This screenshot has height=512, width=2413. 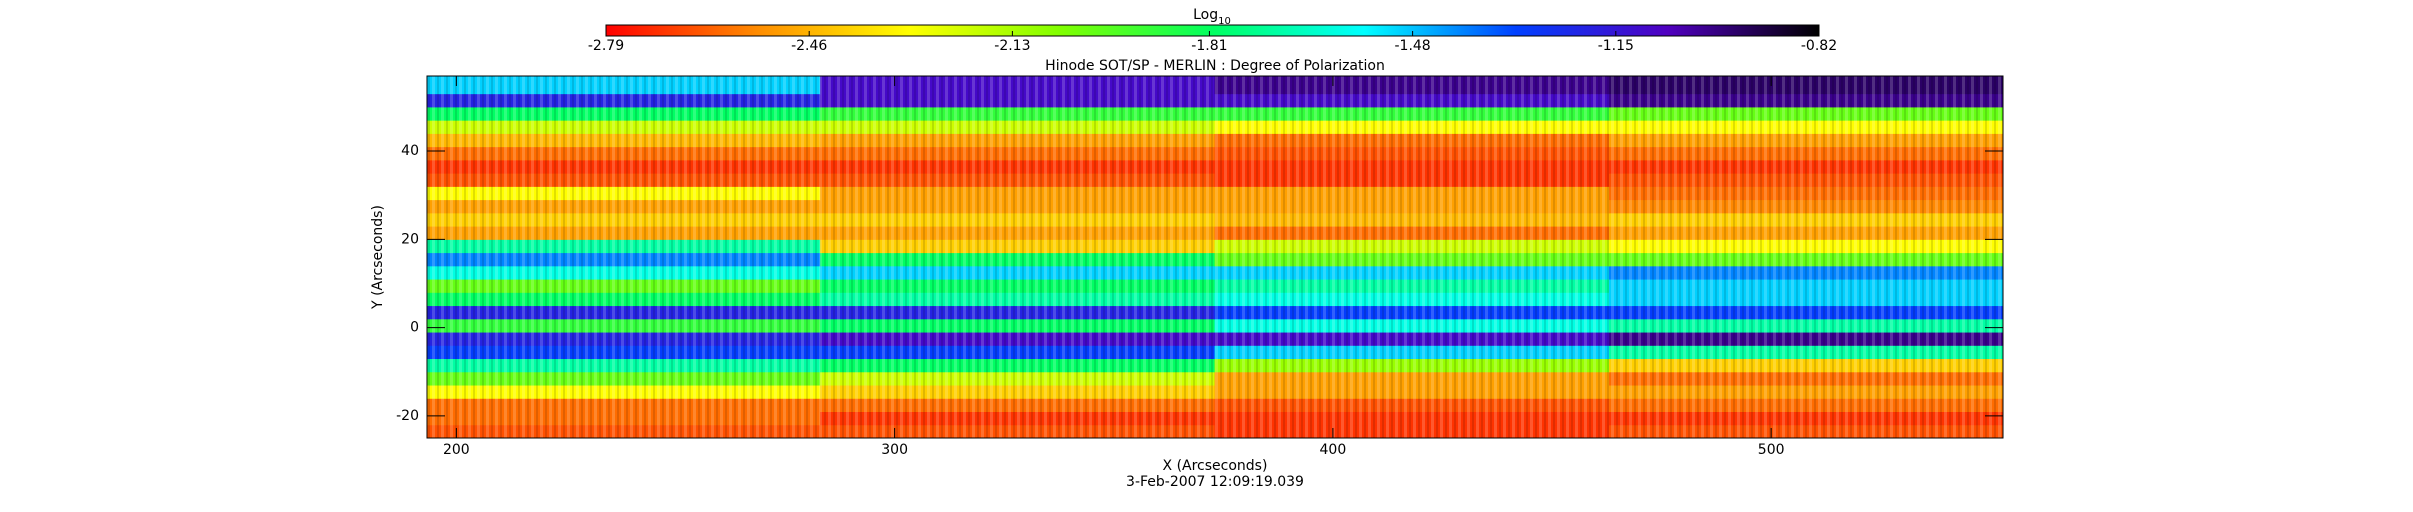 What do you see at coordinates (809, 46) in the screenshot?
I see `colorbar-tick-label: -2.46` at bounding box center [809, 46].